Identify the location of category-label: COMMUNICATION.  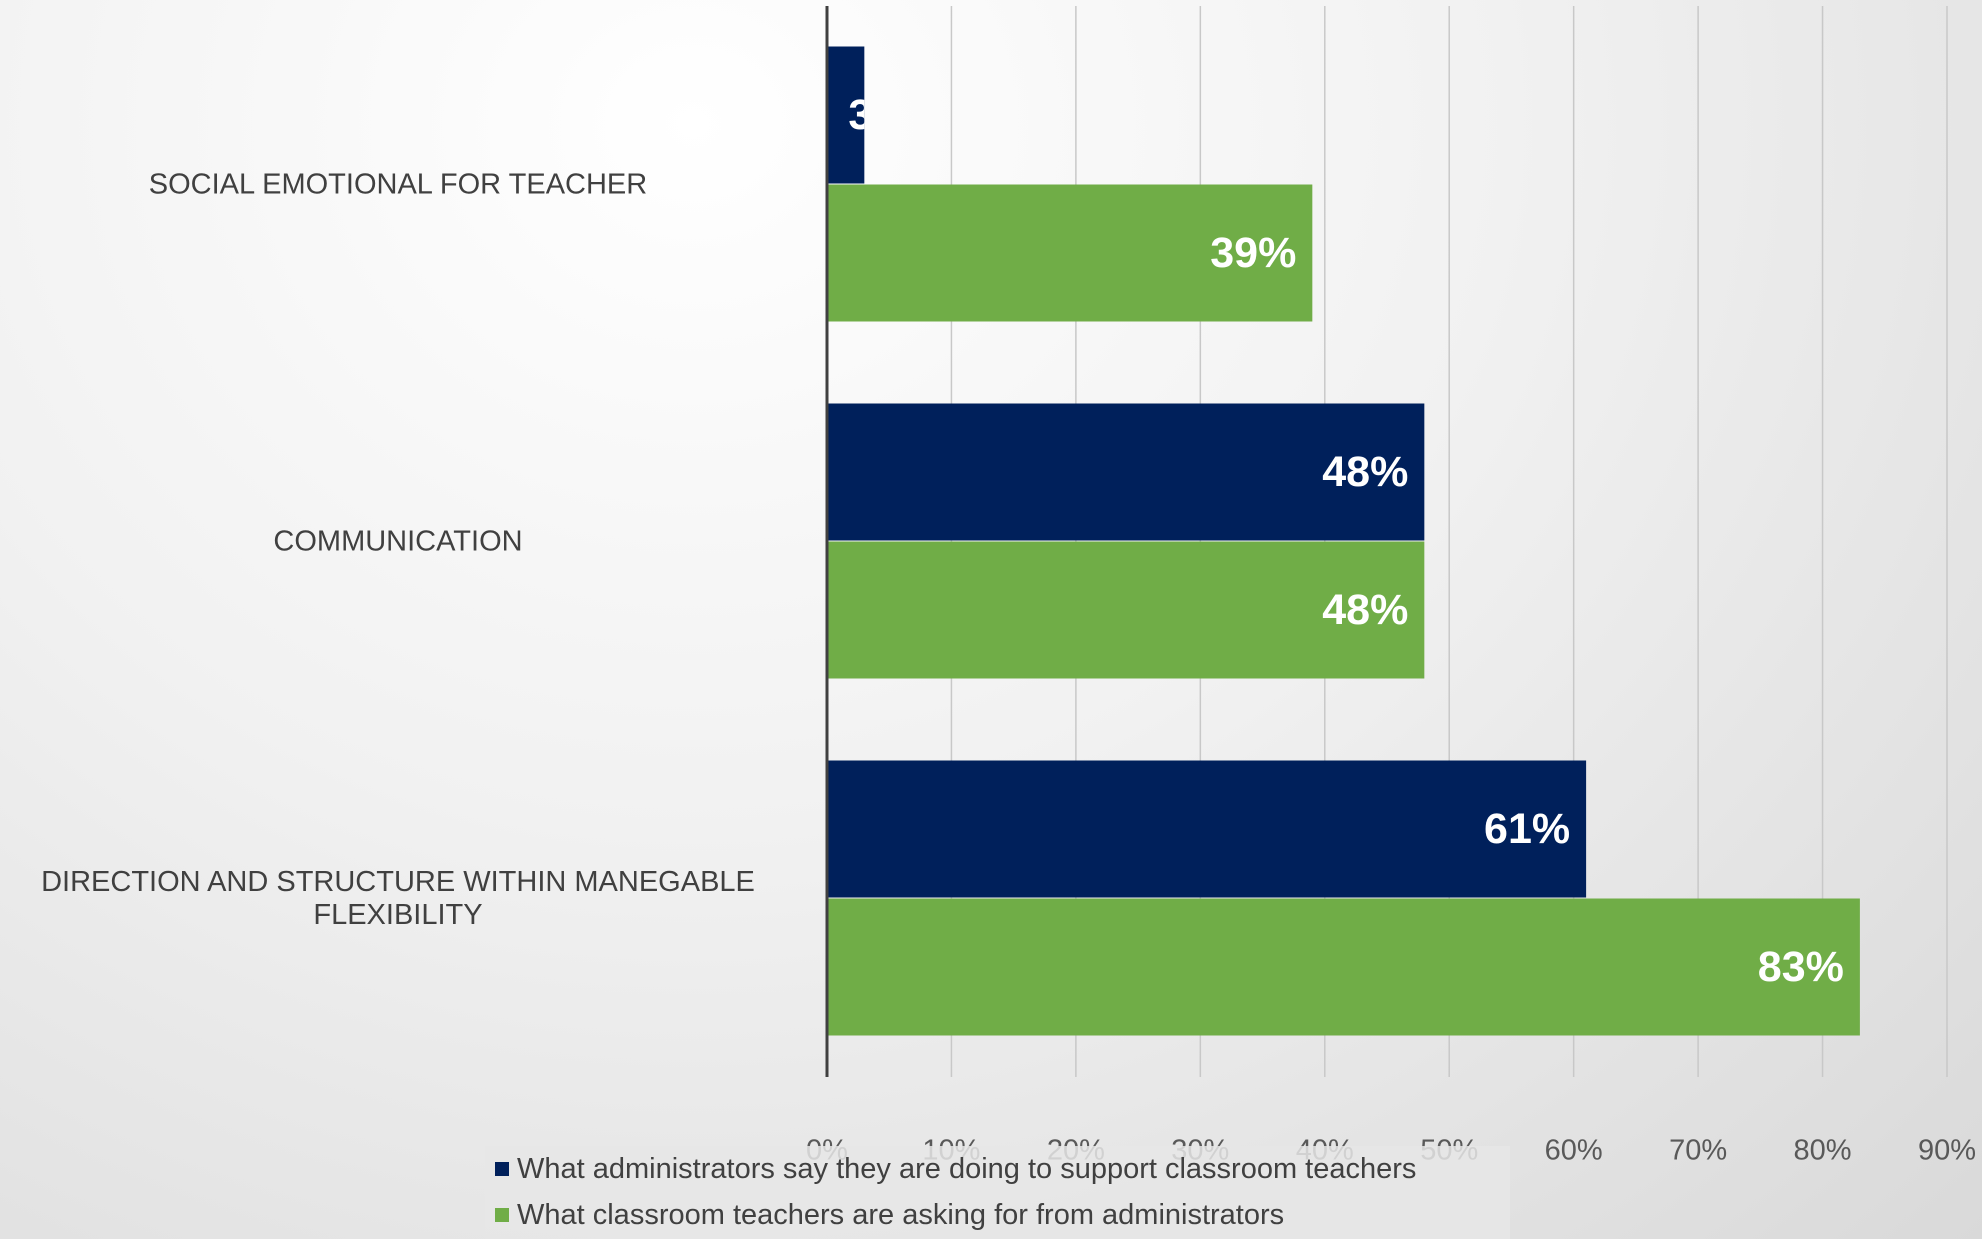
(399, 541).